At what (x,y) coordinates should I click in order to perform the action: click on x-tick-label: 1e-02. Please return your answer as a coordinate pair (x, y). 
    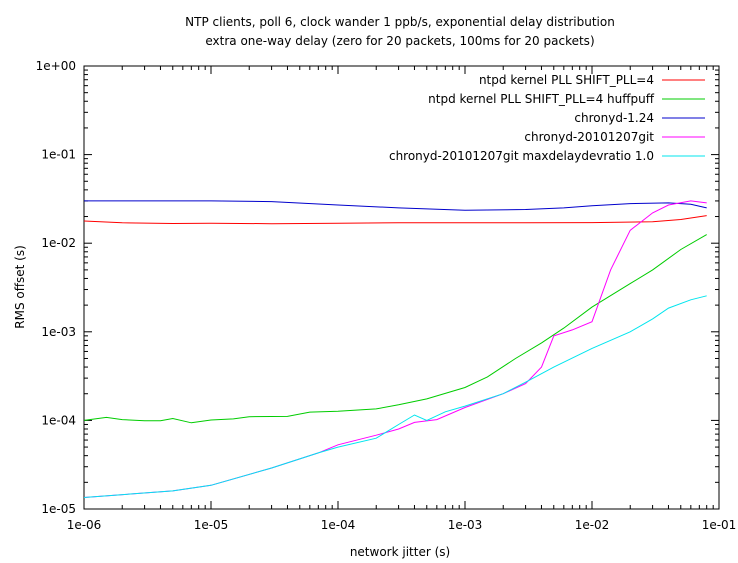
    Looking at the image, I should click on (592, 525).